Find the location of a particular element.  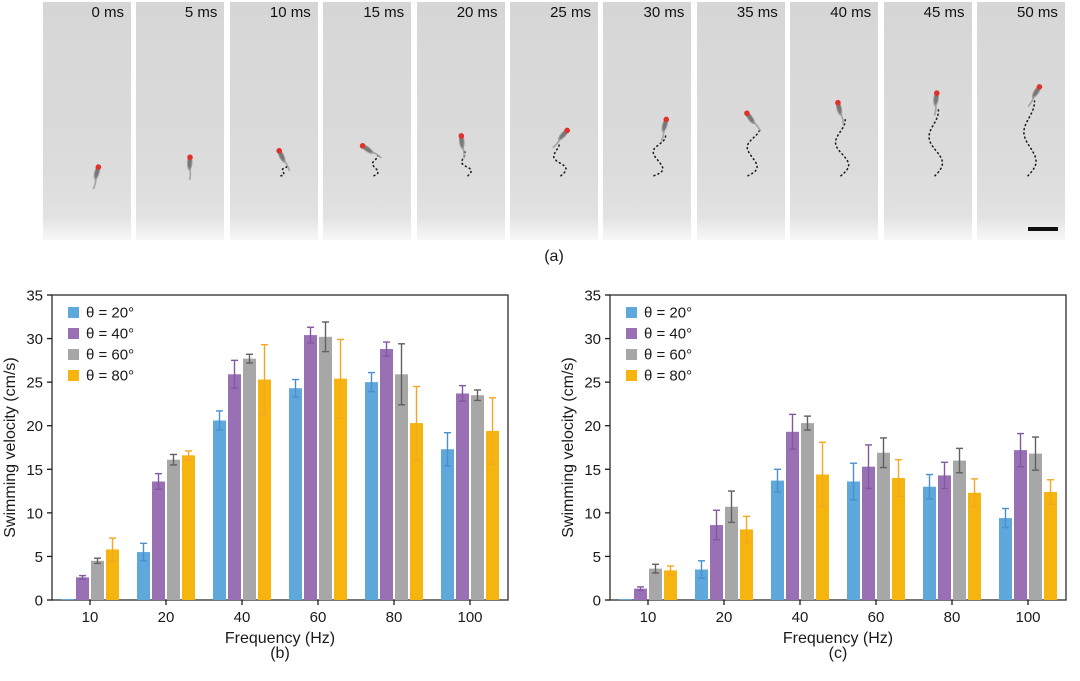

legend-label: θ = 40° is located at coordinates (668, 334).